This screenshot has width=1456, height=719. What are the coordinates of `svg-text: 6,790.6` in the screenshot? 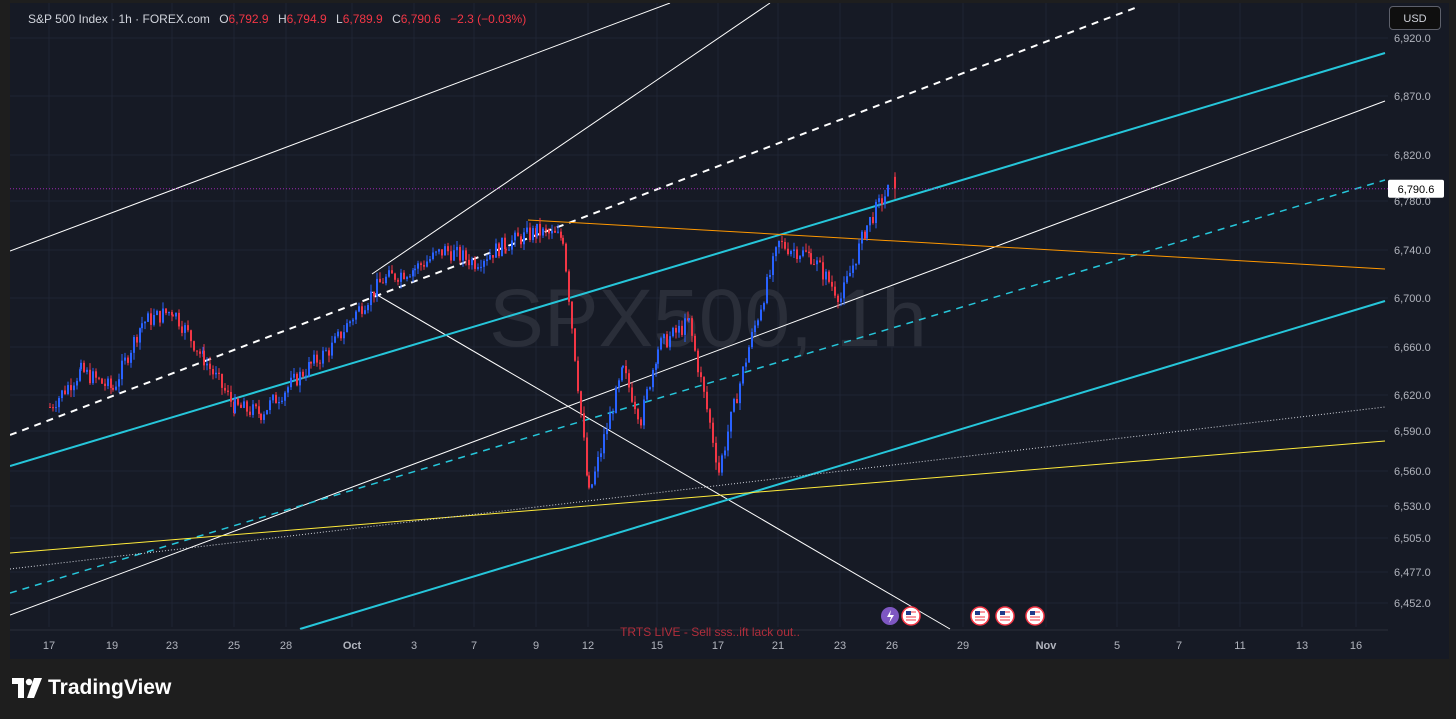 It's located at (1416, 190).